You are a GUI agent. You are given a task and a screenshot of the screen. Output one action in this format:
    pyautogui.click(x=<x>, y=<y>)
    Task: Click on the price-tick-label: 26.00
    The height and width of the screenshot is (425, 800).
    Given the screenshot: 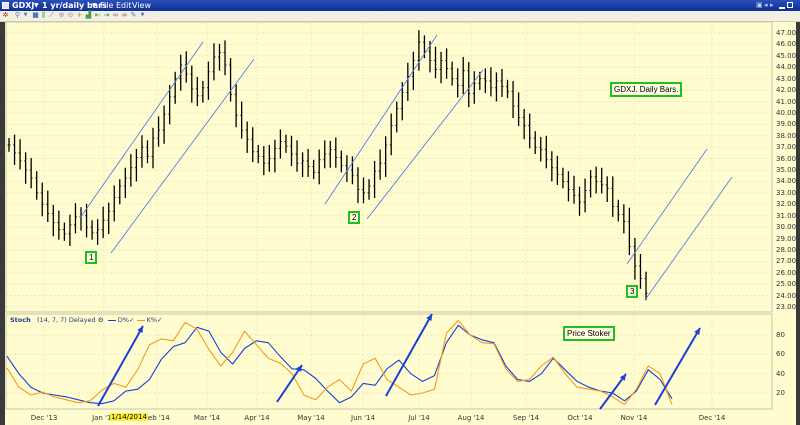 What is the action you would take?
    pyautogui.click(x=786, y=272)
    